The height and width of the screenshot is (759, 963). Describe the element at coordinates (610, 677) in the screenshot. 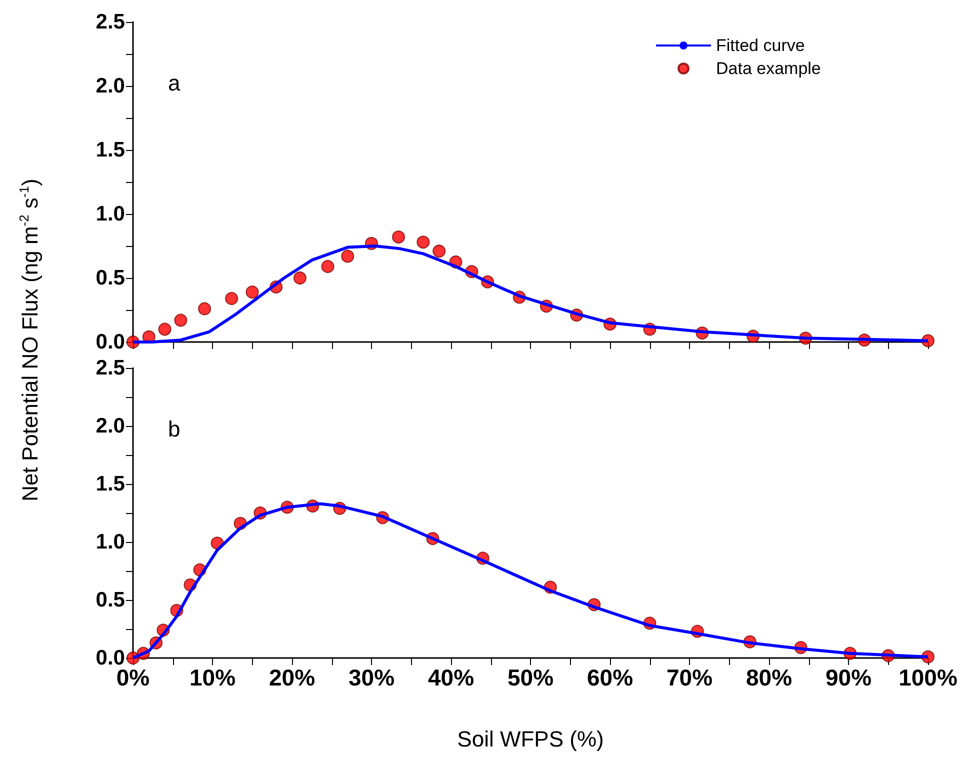

I see `x-tick-label: 60%` at that location.